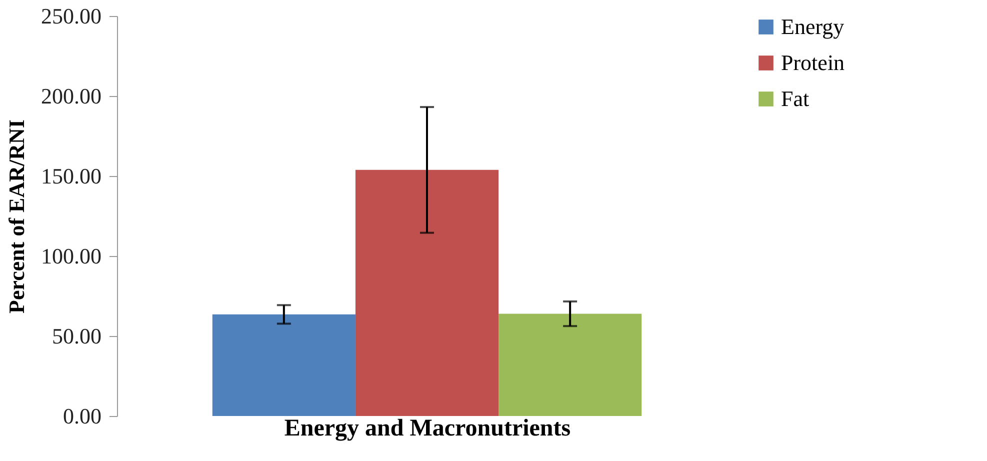 This screenshot has width=987, height=461. What do you see at coordinates (71, 96) in the screenshot?
I see `y-tick-label: 200.00` at bounding box center [71, 96].